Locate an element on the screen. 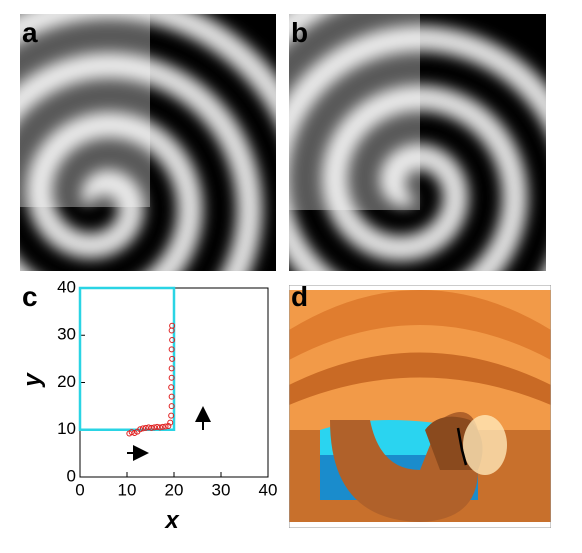 The image size is (582, 553). y-tick-label: 0 is located at coordinates (71, 475).